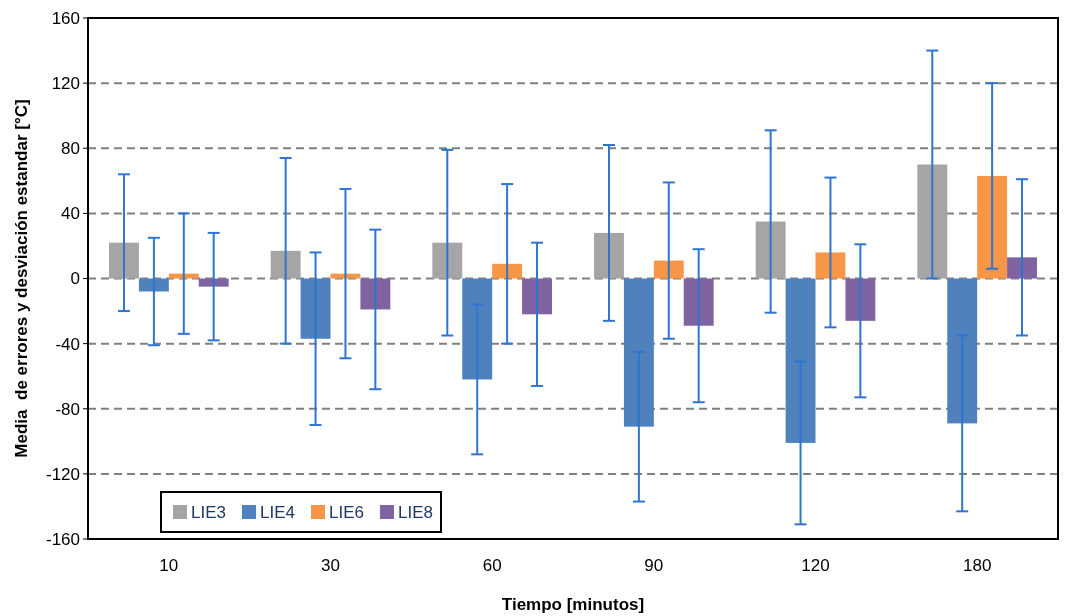  I want to click on legend-label: LIE6, so click(346, 512).